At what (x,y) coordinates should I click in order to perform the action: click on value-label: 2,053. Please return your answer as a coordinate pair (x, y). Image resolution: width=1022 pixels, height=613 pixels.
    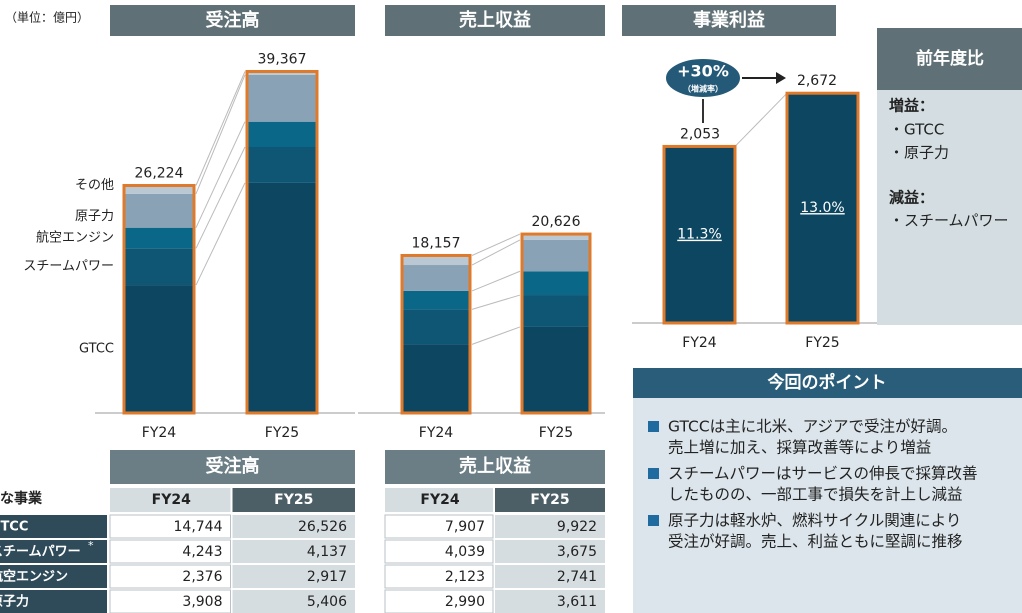
    Looking at the image, I should click on (700, 134).